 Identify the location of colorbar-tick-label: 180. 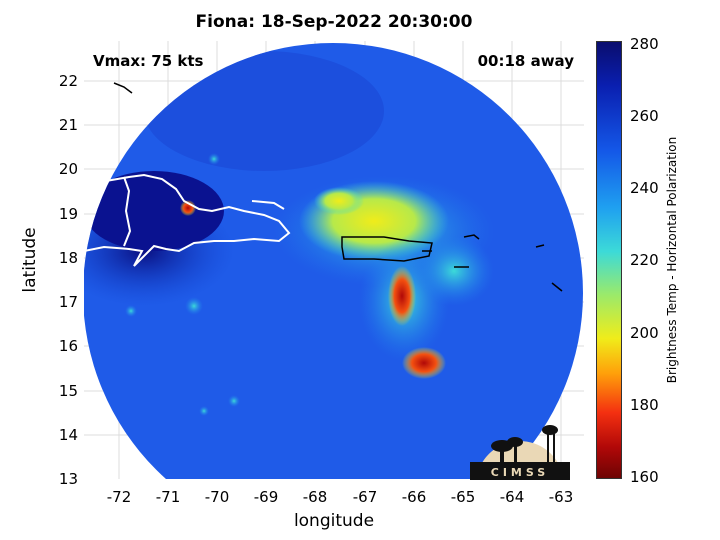
(644, 405).